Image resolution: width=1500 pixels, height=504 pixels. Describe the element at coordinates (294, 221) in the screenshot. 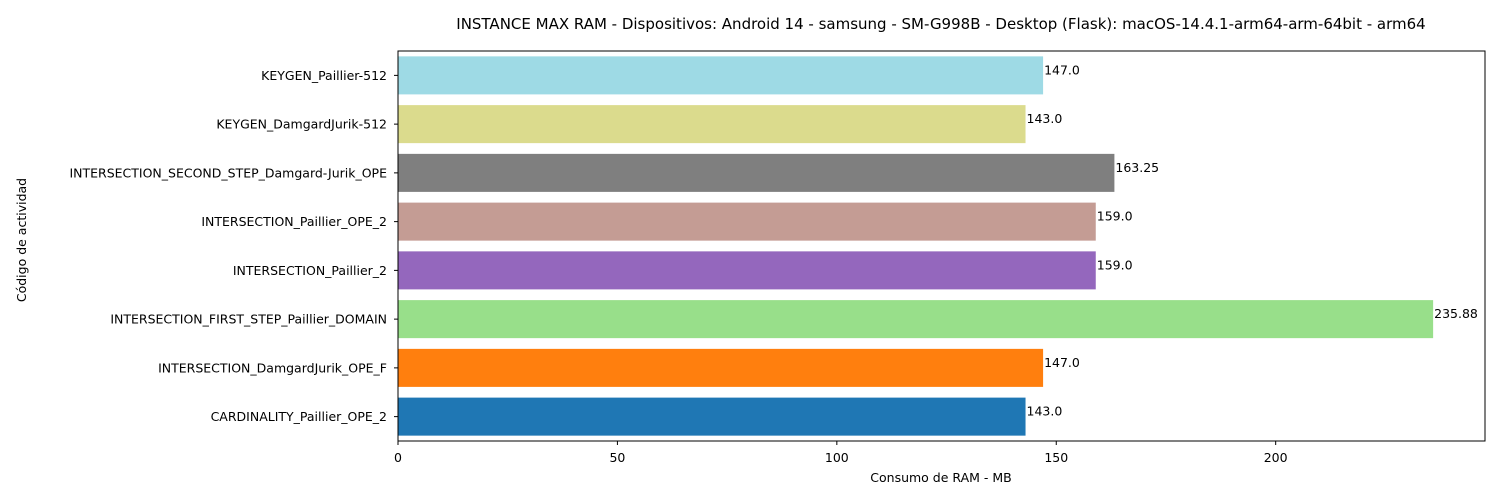

I see `y-tick-label-4: INTERSECTION_Paillier_OPE_2` at that location.